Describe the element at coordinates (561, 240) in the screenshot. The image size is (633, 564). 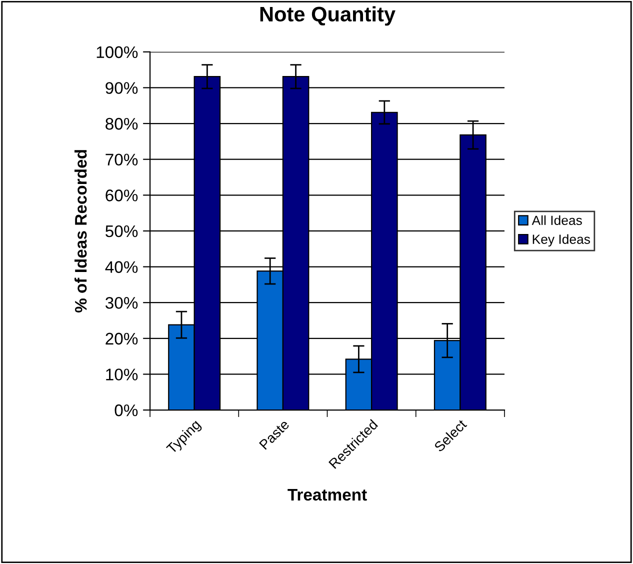
I see `legend-label: Key Ideas` at that location.